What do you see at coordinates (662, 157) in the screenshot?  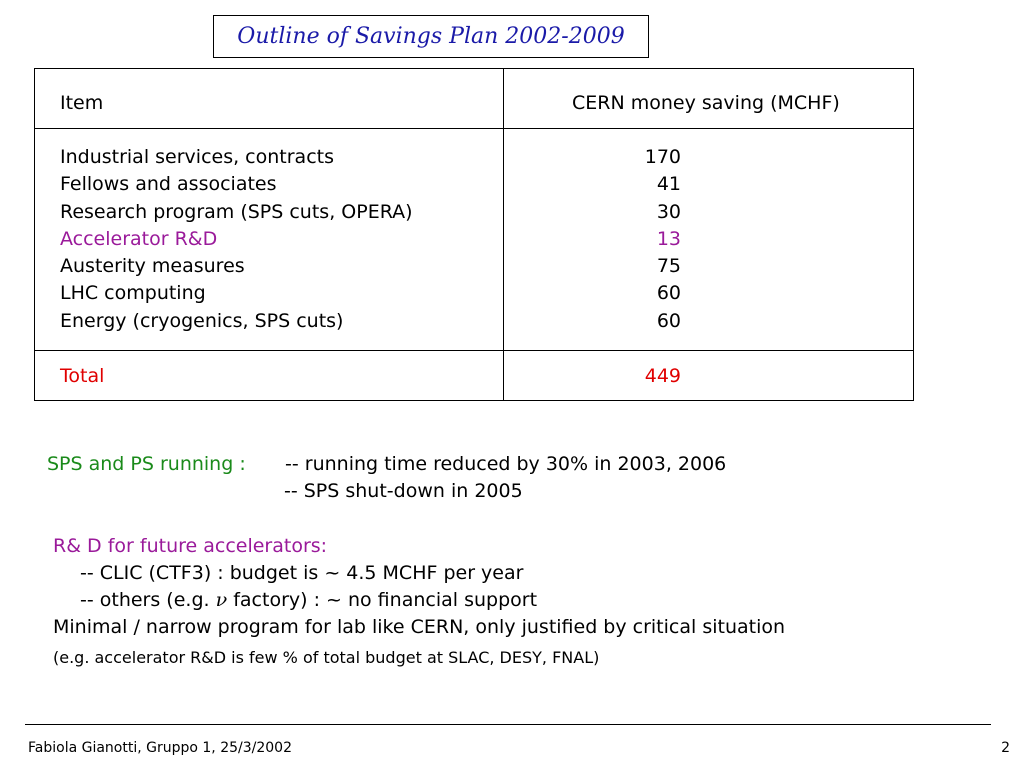 I see `table-row-value: 170` at bounding box center [662, 157].